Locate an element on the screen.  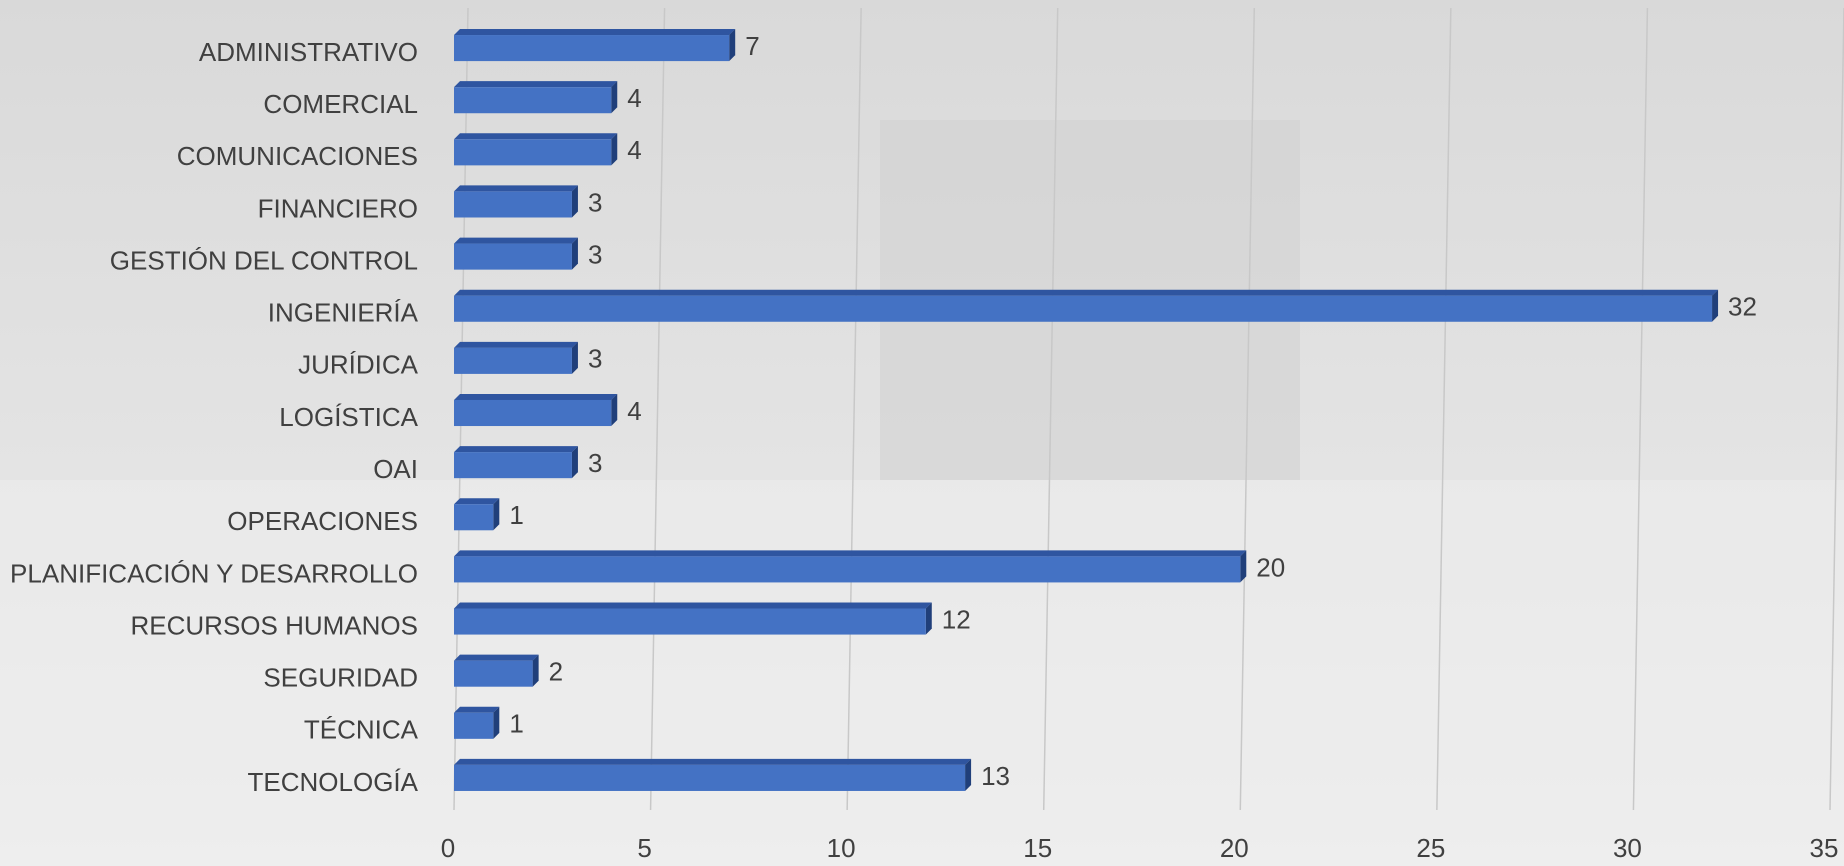
y-tick-label: RECURSOS HUMANOS is located at coordinates (274, 625).